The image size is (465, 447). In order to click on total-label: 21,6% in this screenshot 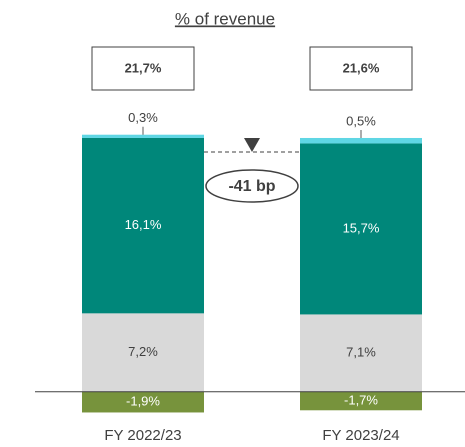, I will do `click(361, 67)`.